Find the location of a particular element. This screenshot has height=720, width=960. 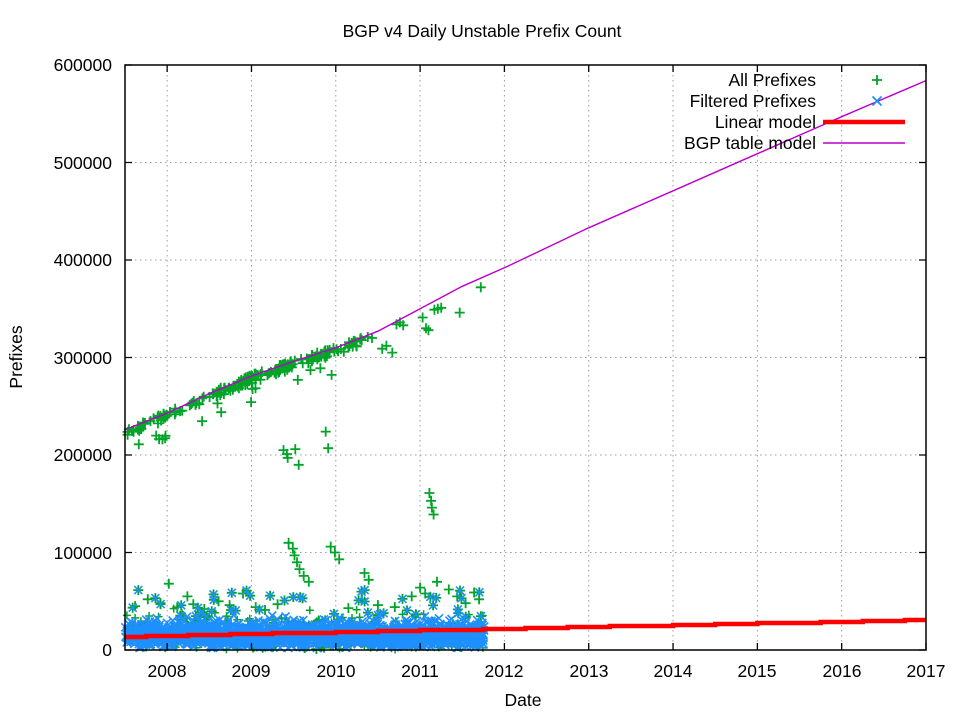

y-tick-label: 0 is located at coordinates (107, 650).